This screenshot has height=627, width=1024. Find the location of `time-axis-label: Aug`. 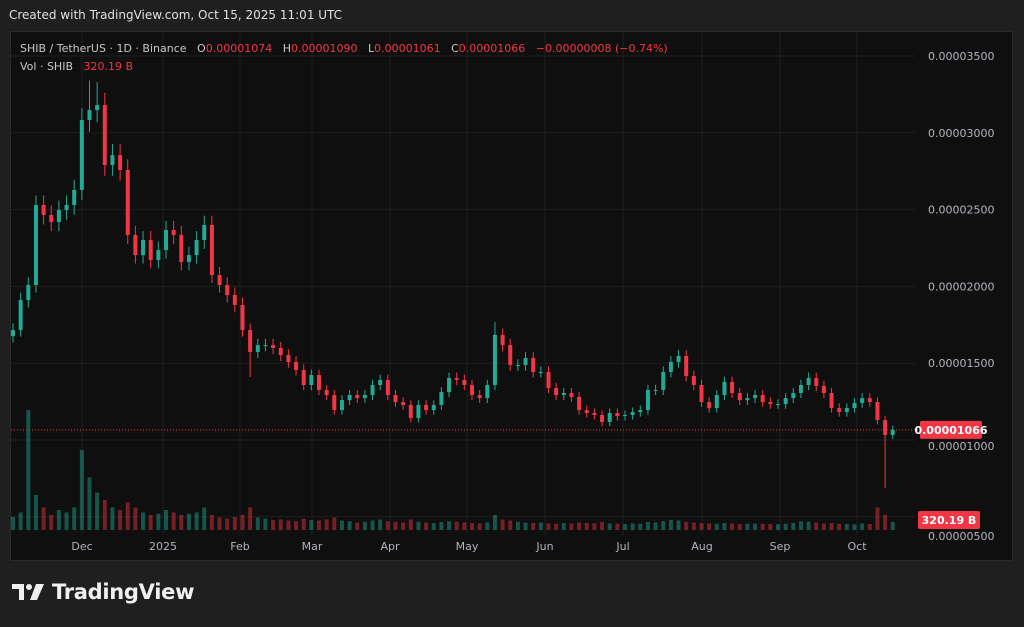

time-axis-label: Aug is located at coordinates (701, 546).